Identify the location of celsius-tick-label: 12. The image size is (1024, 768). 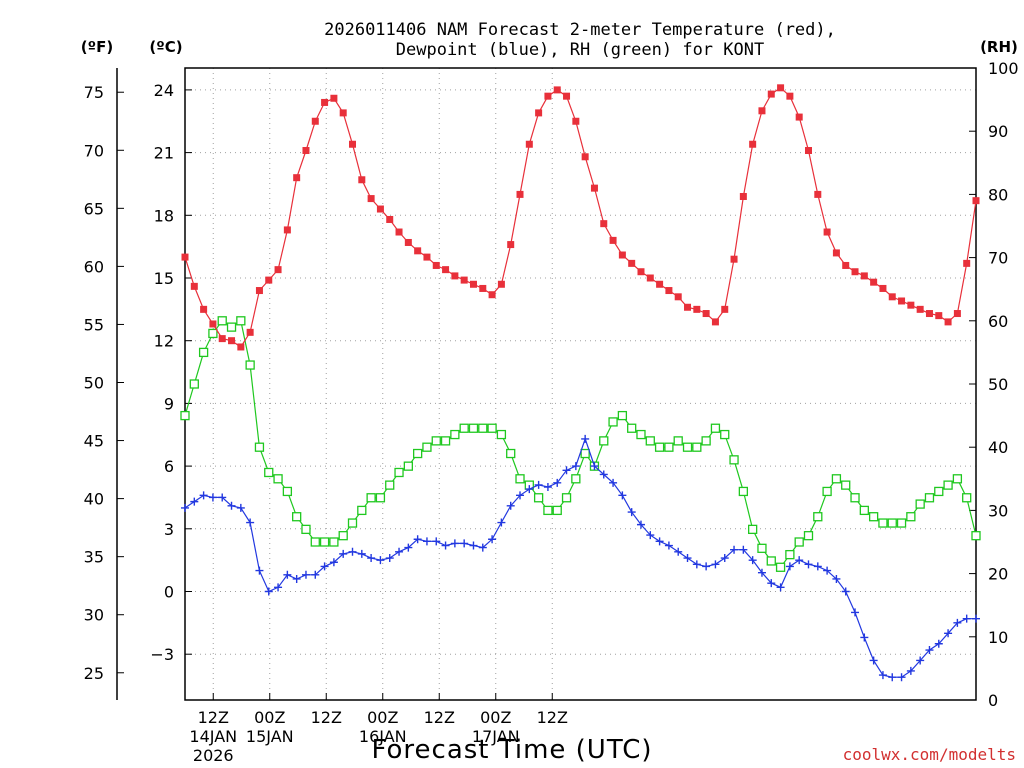
(164, 341).